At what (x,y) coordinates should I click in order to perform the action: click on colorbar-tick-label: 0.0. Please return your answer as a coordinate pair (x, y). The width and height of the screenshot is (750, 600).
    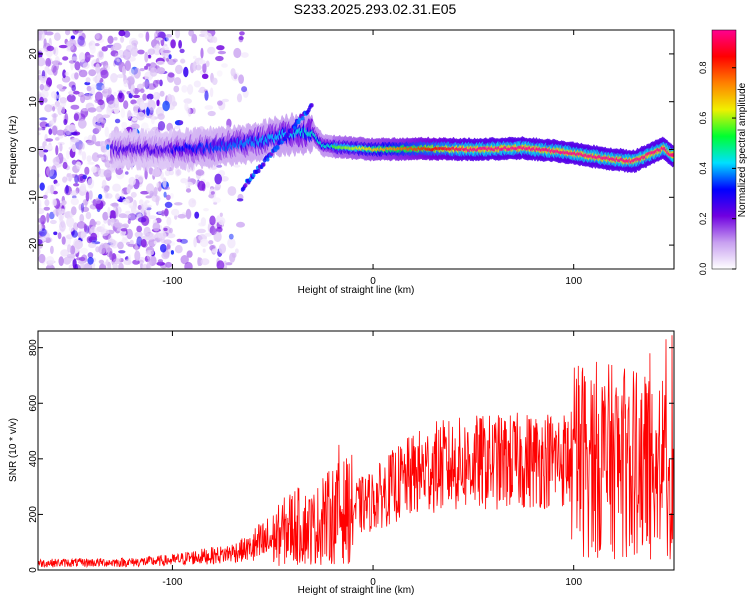
    Looking at the image, I should click on (703, 269).